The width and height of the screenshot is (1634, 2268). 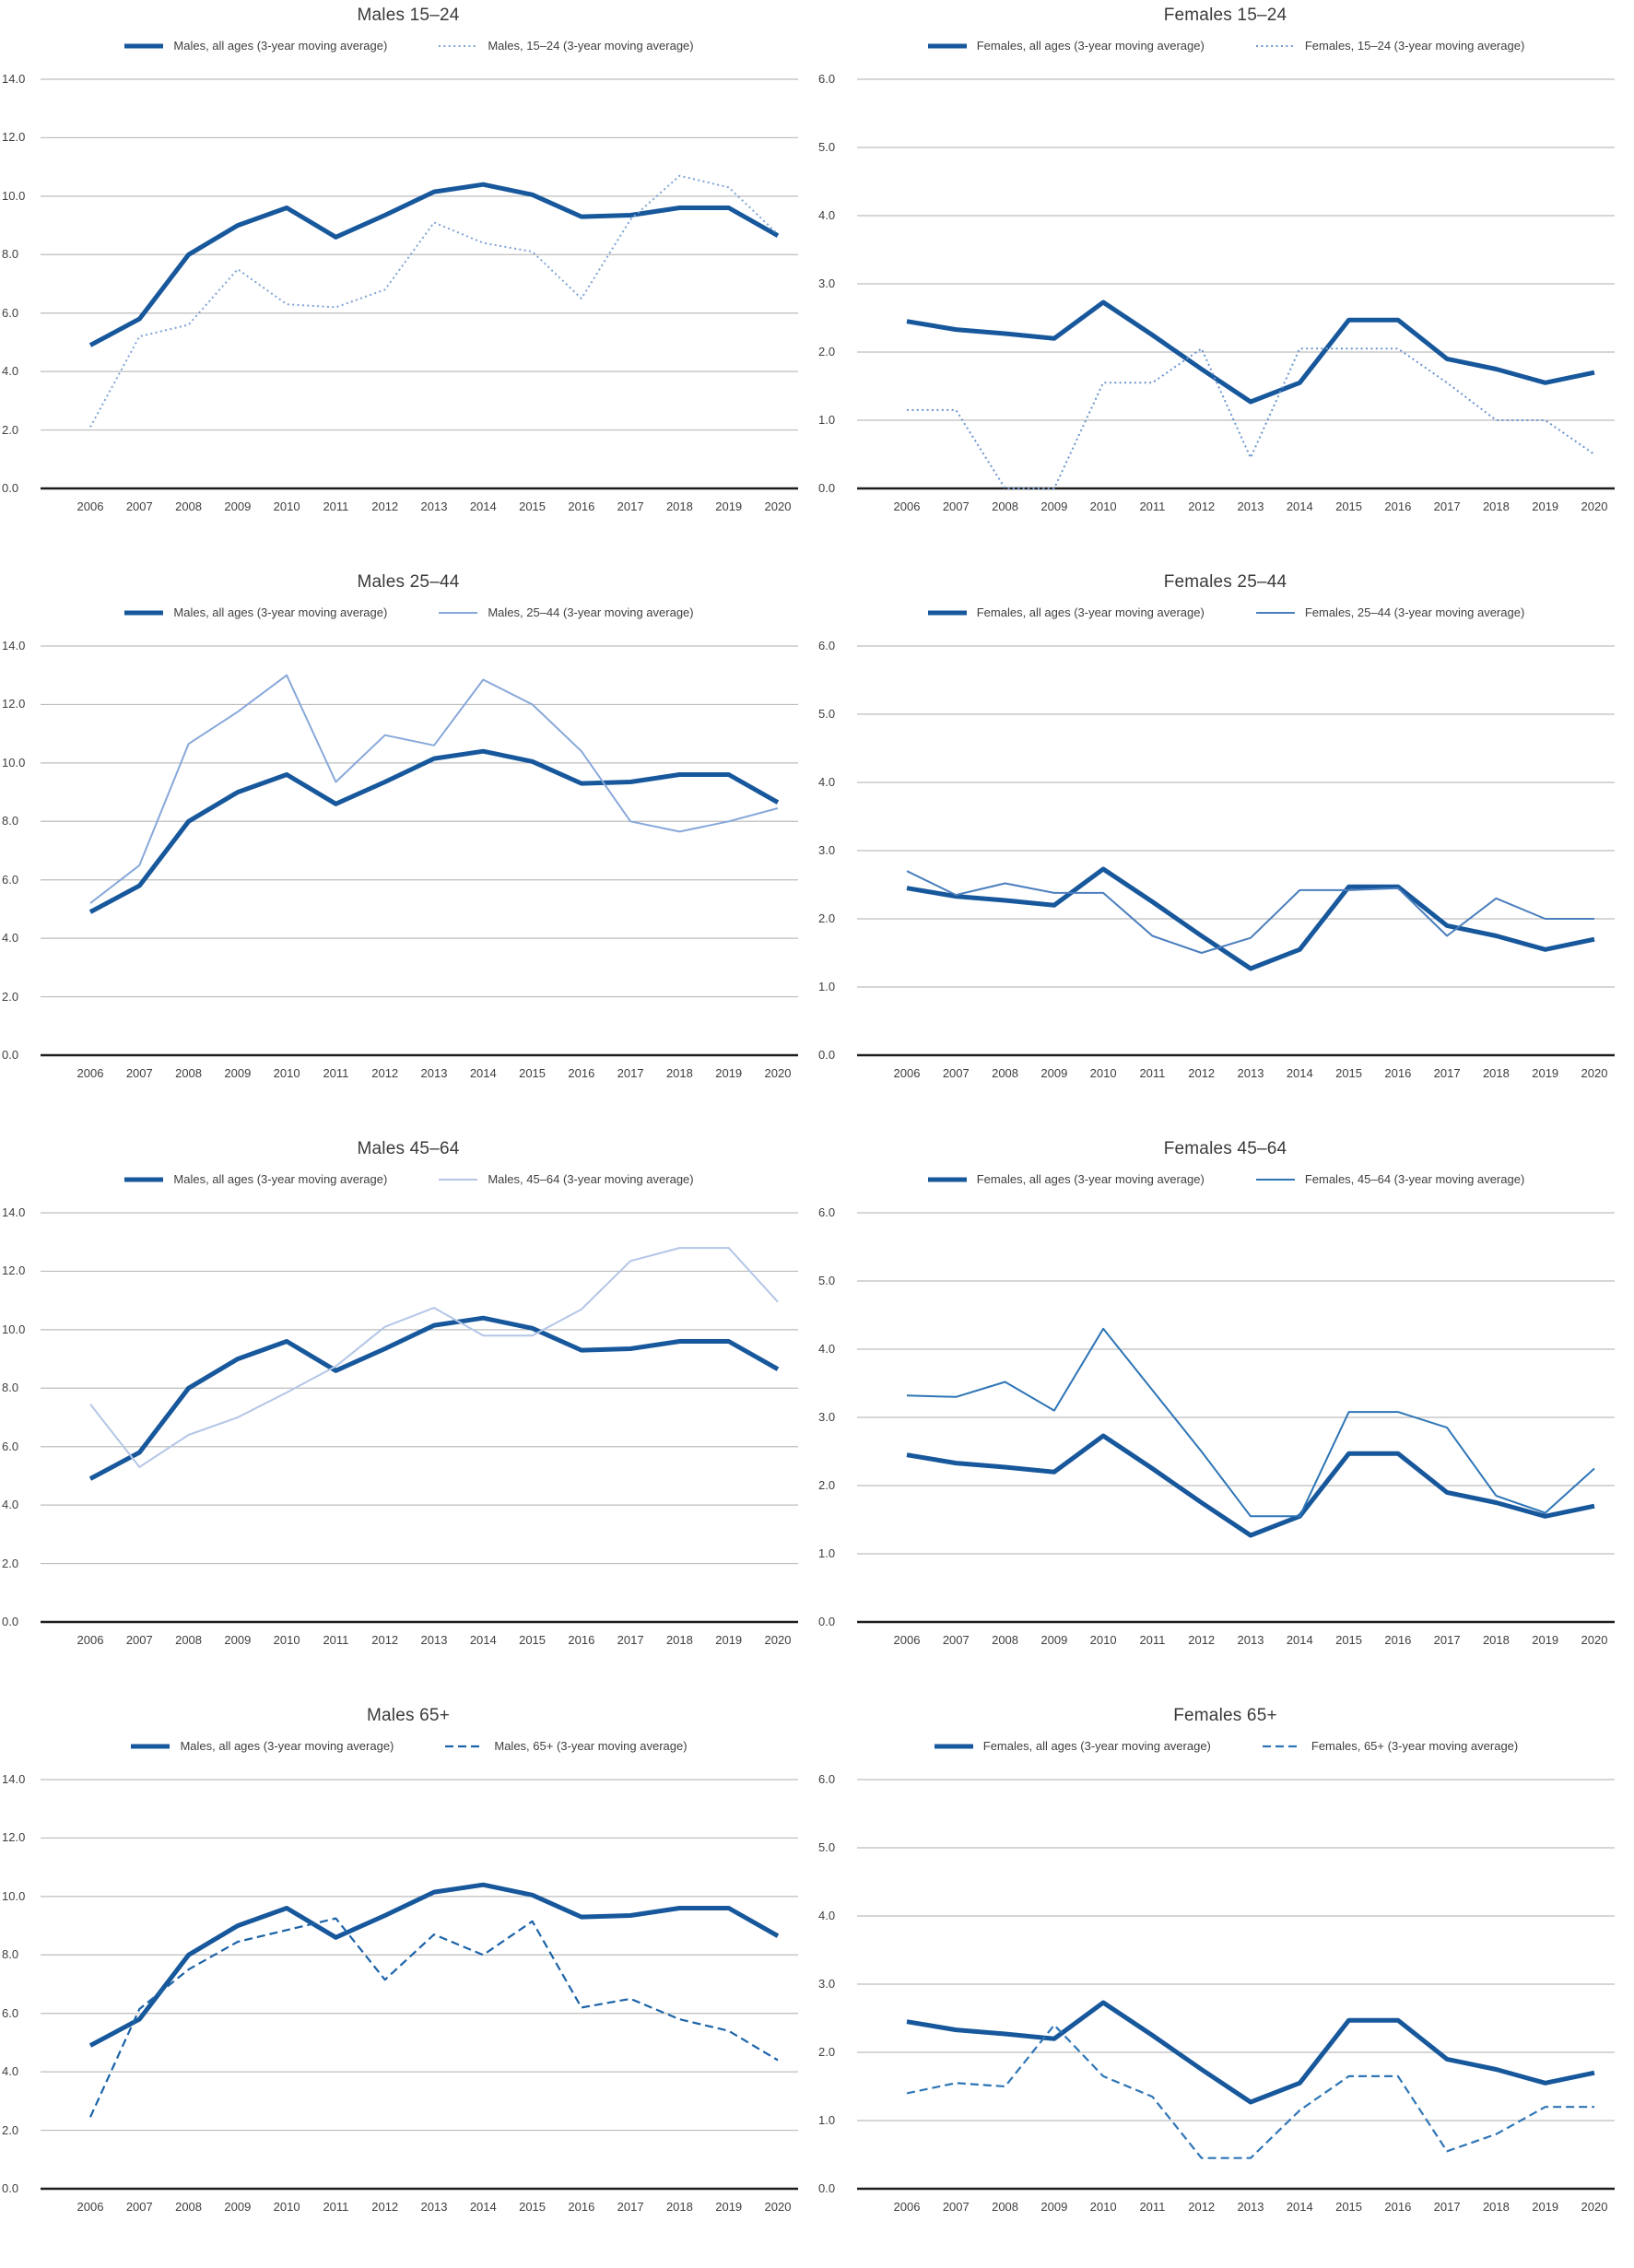 What do you see at coordinates (827, 1847) in the screenshot?
I see `y-axis-tick-label: 5.0` at bounding box center [827, 1847].